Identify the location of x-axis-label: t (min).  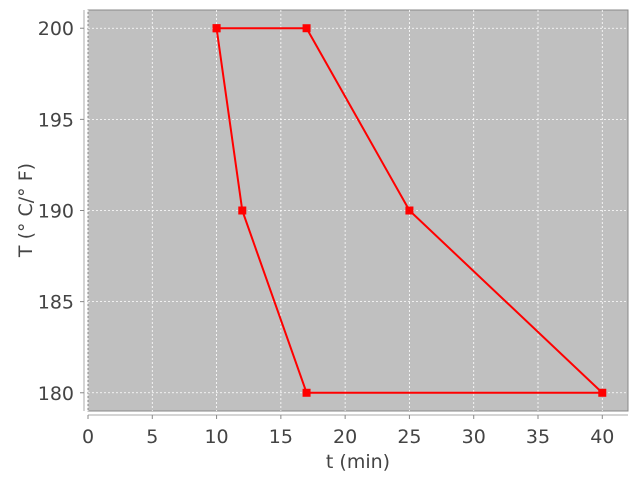
(358, 462).